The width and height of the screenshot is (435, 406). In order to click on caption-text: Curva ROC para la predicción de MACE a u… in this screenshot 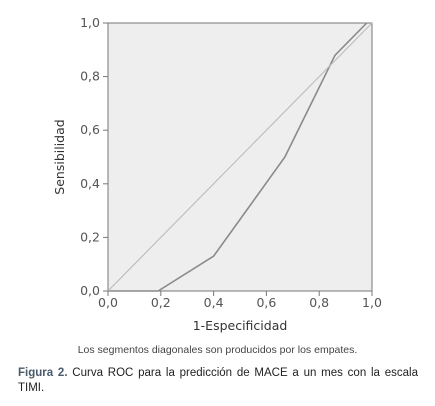, I will do `click(218, 380)`.